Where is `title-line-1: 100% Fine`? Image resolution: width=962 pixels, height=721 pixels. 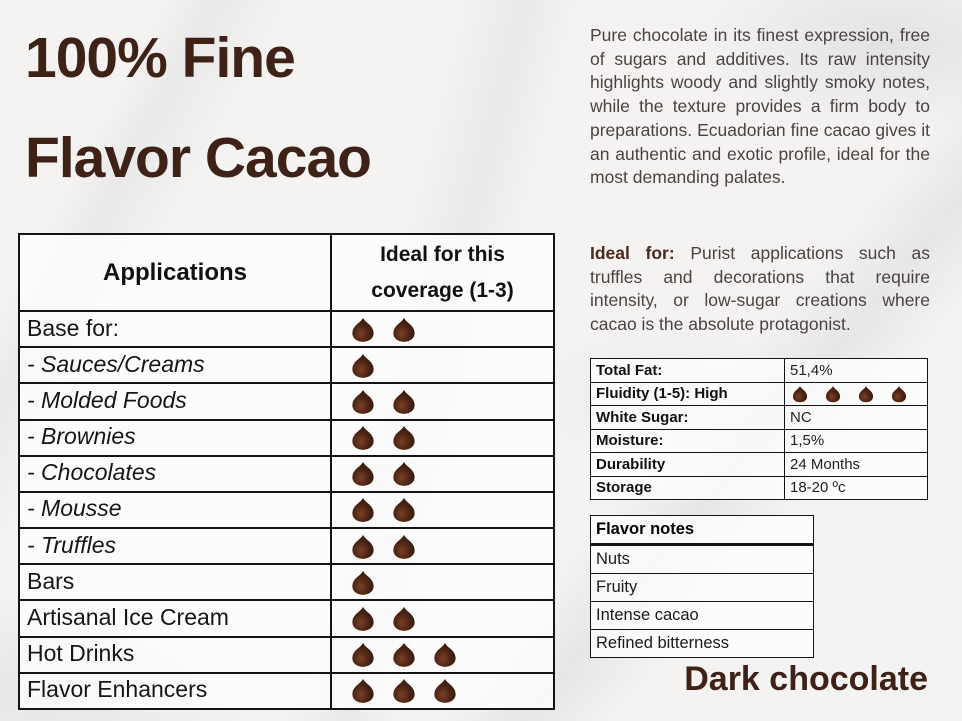
title-line-1: 100% Fine is located at coordinates (160, 58).